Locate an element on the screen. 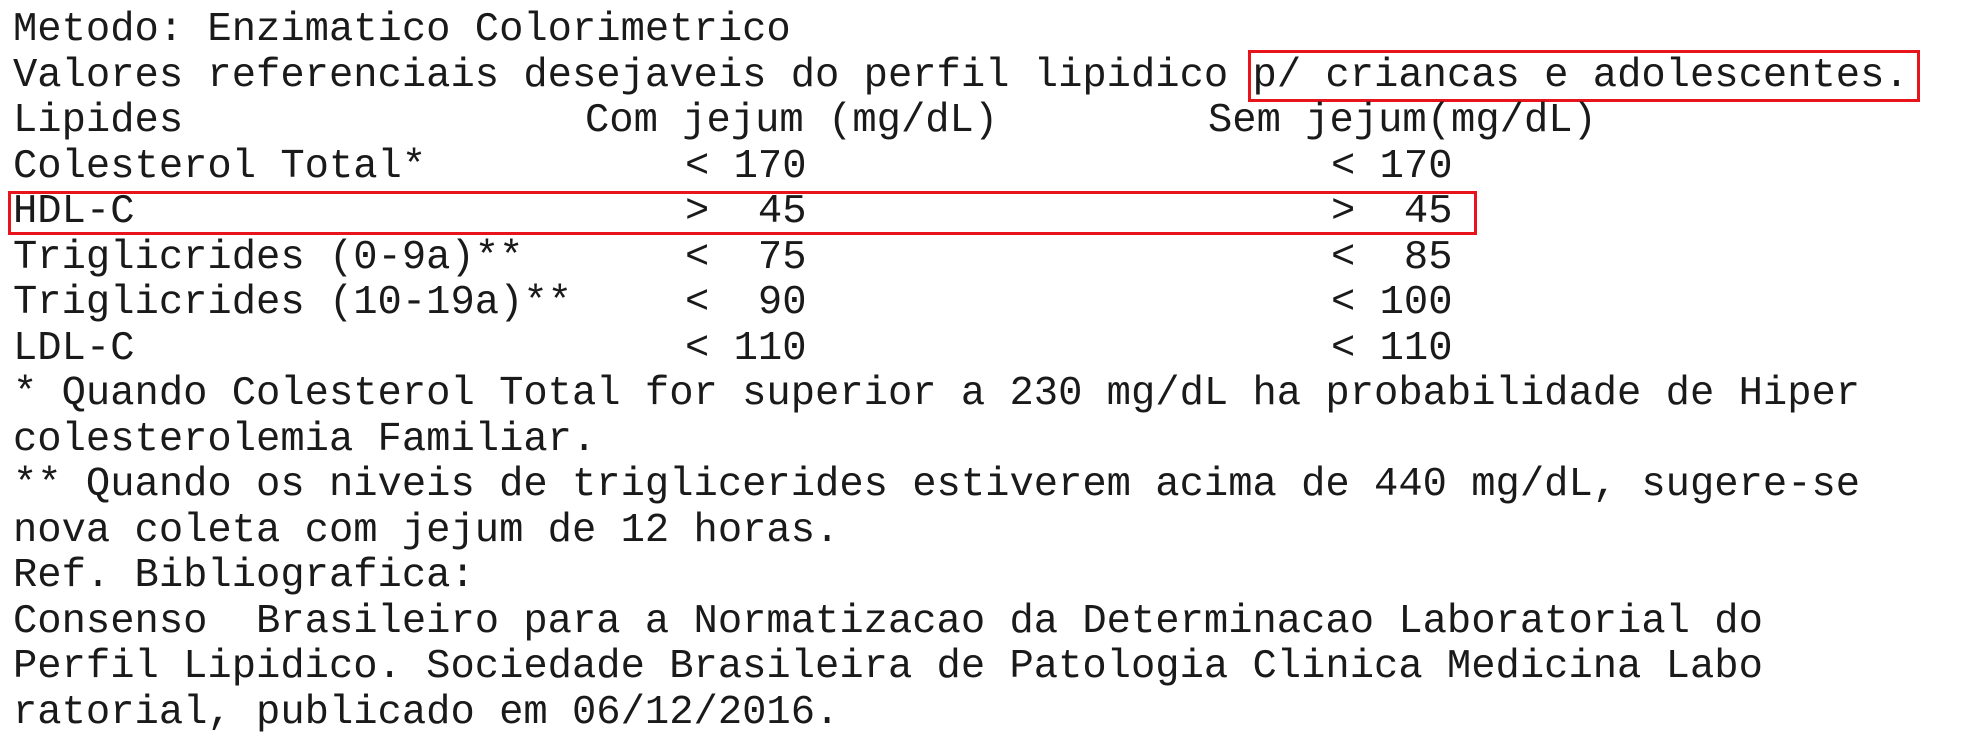  row-fasting-value: > 45 is located at coordinates (746, 212).